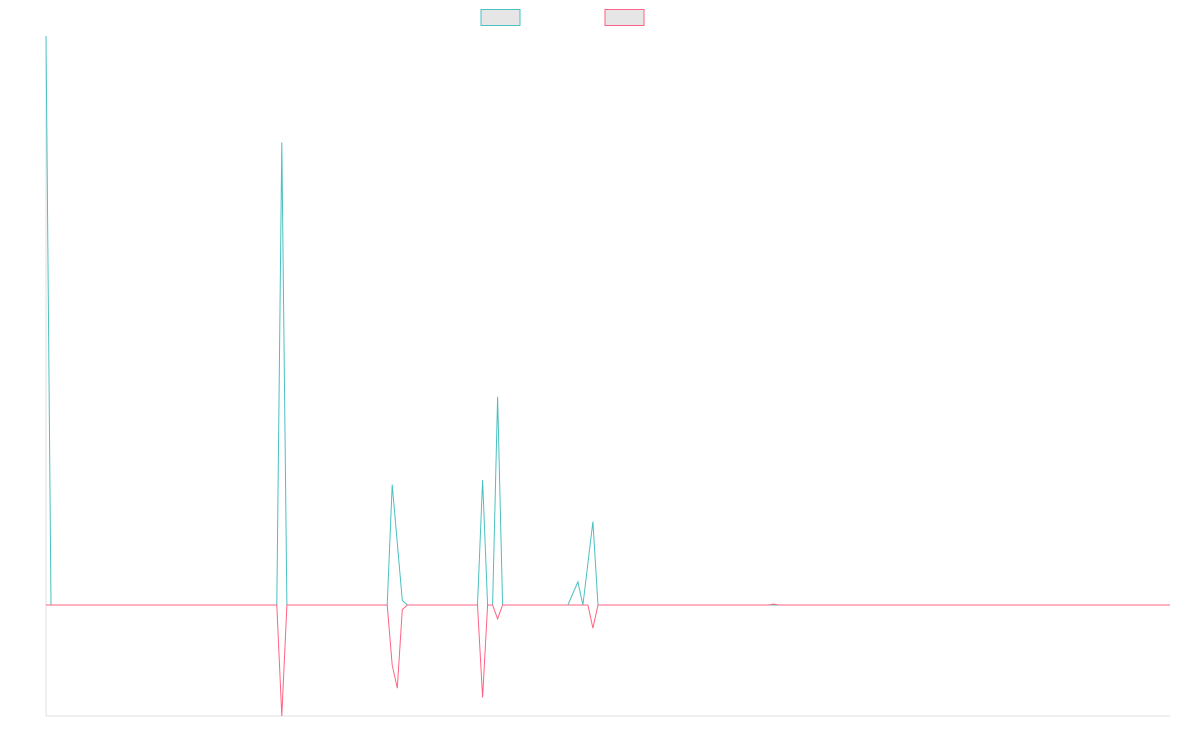  What do you see at coordinates (562, 17) in the screenshot?
I see `legend` at bounding box center [562, 17].